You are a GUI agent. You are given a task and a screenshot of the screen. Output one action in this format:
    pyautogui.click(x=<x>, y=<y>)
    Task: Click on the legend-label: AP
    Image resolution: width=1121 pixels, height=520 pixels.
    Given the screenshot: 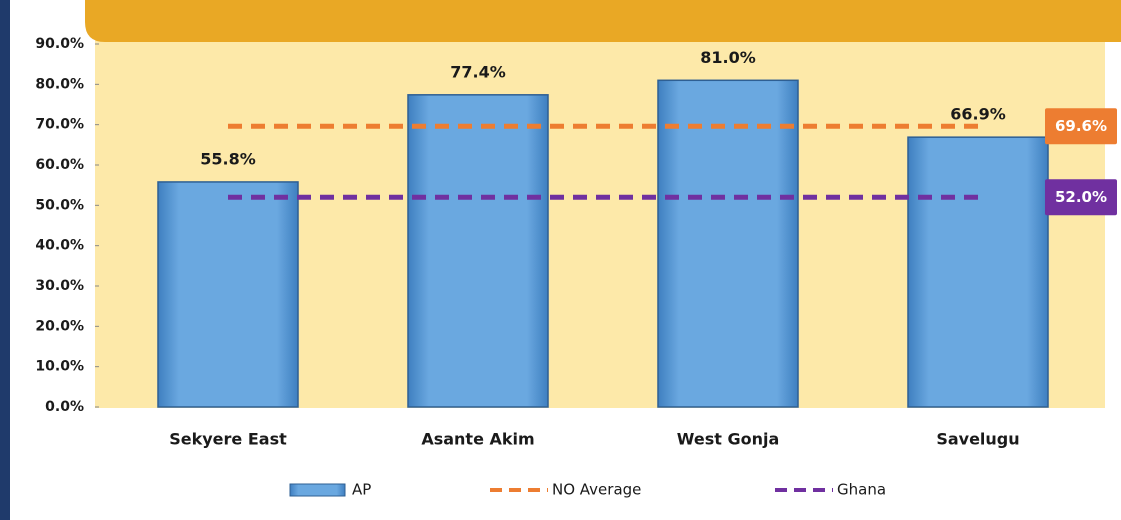 What is the action you would take?
    pyautogui.click(x=361, y=490)
    